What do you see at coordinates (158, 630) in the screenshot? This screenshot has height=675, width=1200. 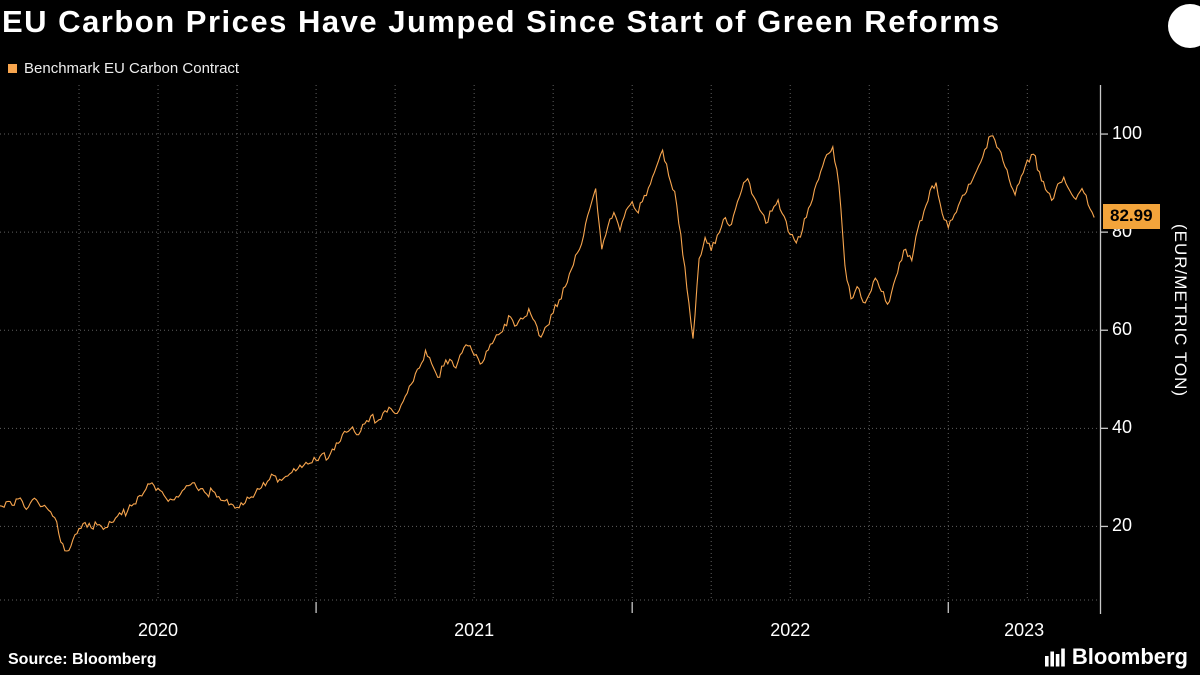 I see `x-axis-tick-label: 2020` at bounding box center [158, 630].